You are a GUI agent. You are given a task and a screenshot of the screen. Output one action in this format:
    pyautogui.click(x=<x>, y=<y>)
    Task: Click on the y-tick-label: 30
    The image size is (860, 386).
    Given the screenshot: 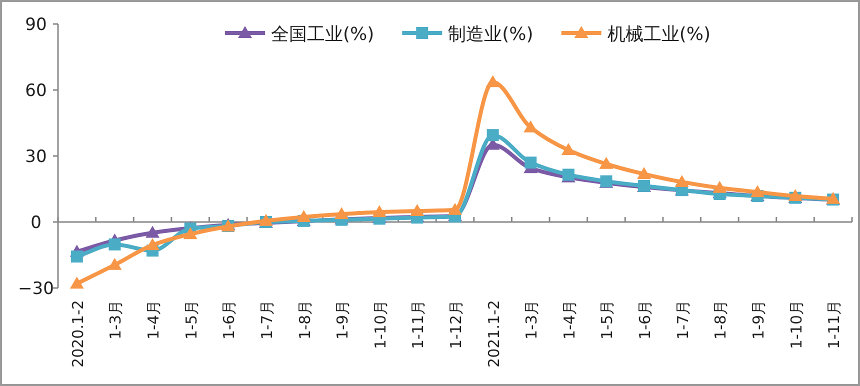 What is the action you would take?
    pyautogui.click(x=36, y=157)
    